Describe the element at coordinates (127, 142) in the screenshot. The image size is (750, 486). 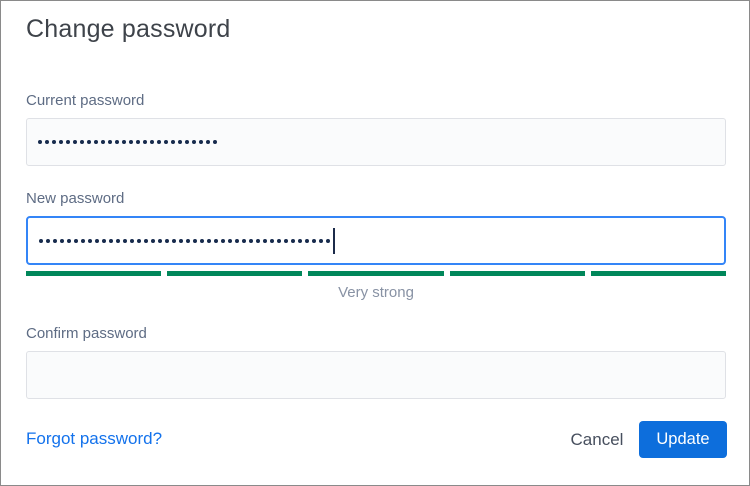
I see `current-password-masked-value` at that location.